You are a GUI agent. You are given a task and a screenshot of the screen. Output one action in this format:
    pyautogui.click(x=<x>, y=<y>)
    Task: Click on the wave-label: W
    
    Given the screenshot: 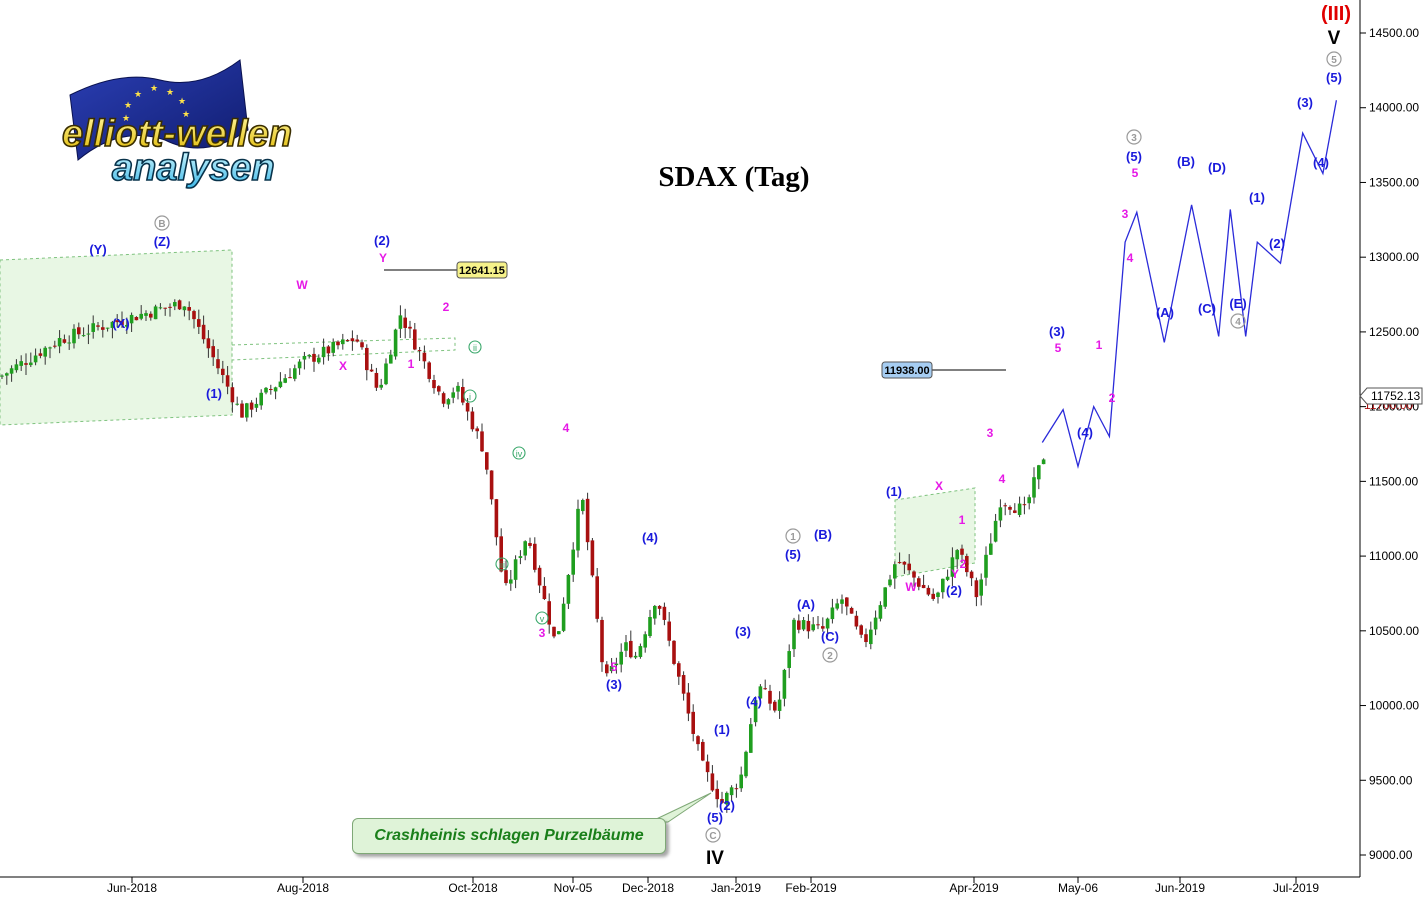 What is the action you would take?
    pyautogui.click(x=911, y=587)
    